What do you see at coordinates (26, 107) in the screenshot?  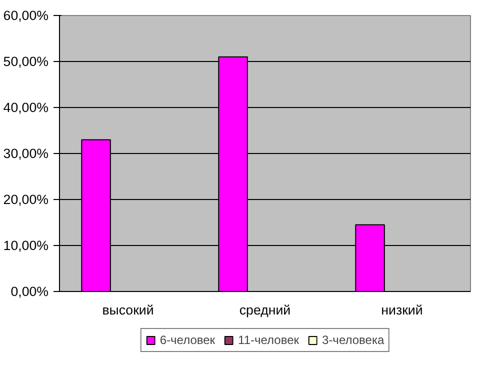 I see `y-tick-label: 40,00%` at bounding box center [26, 107].